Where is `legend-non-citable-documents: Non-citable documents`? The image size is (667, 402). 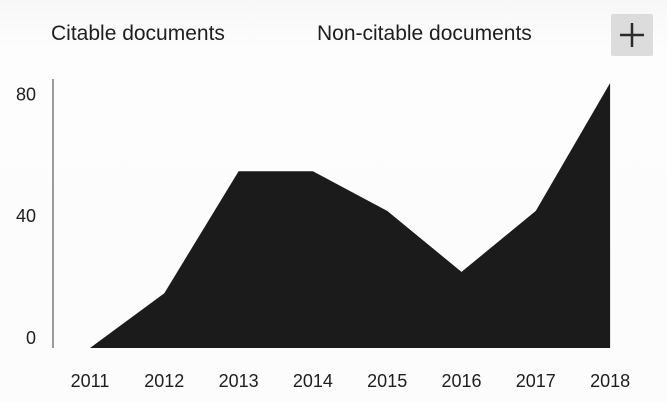 legend-non-citable-documents: Non-citable documents is located at coordinates (424, 33).